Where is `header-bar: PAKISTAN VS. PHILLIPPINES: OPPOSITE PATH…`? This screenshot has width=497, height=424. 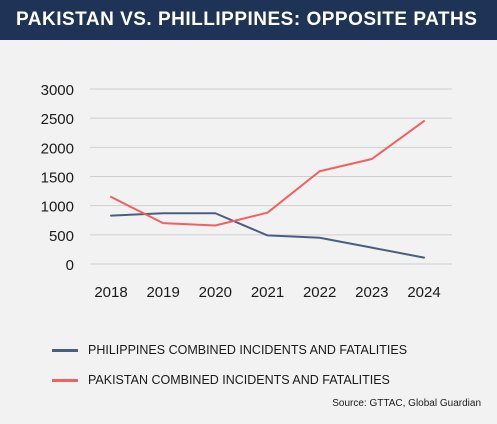 header-bar: PAKISTAN VS. PHILLIPPINES: OPPOSITE PATH… is located at coordinates (248, 20).